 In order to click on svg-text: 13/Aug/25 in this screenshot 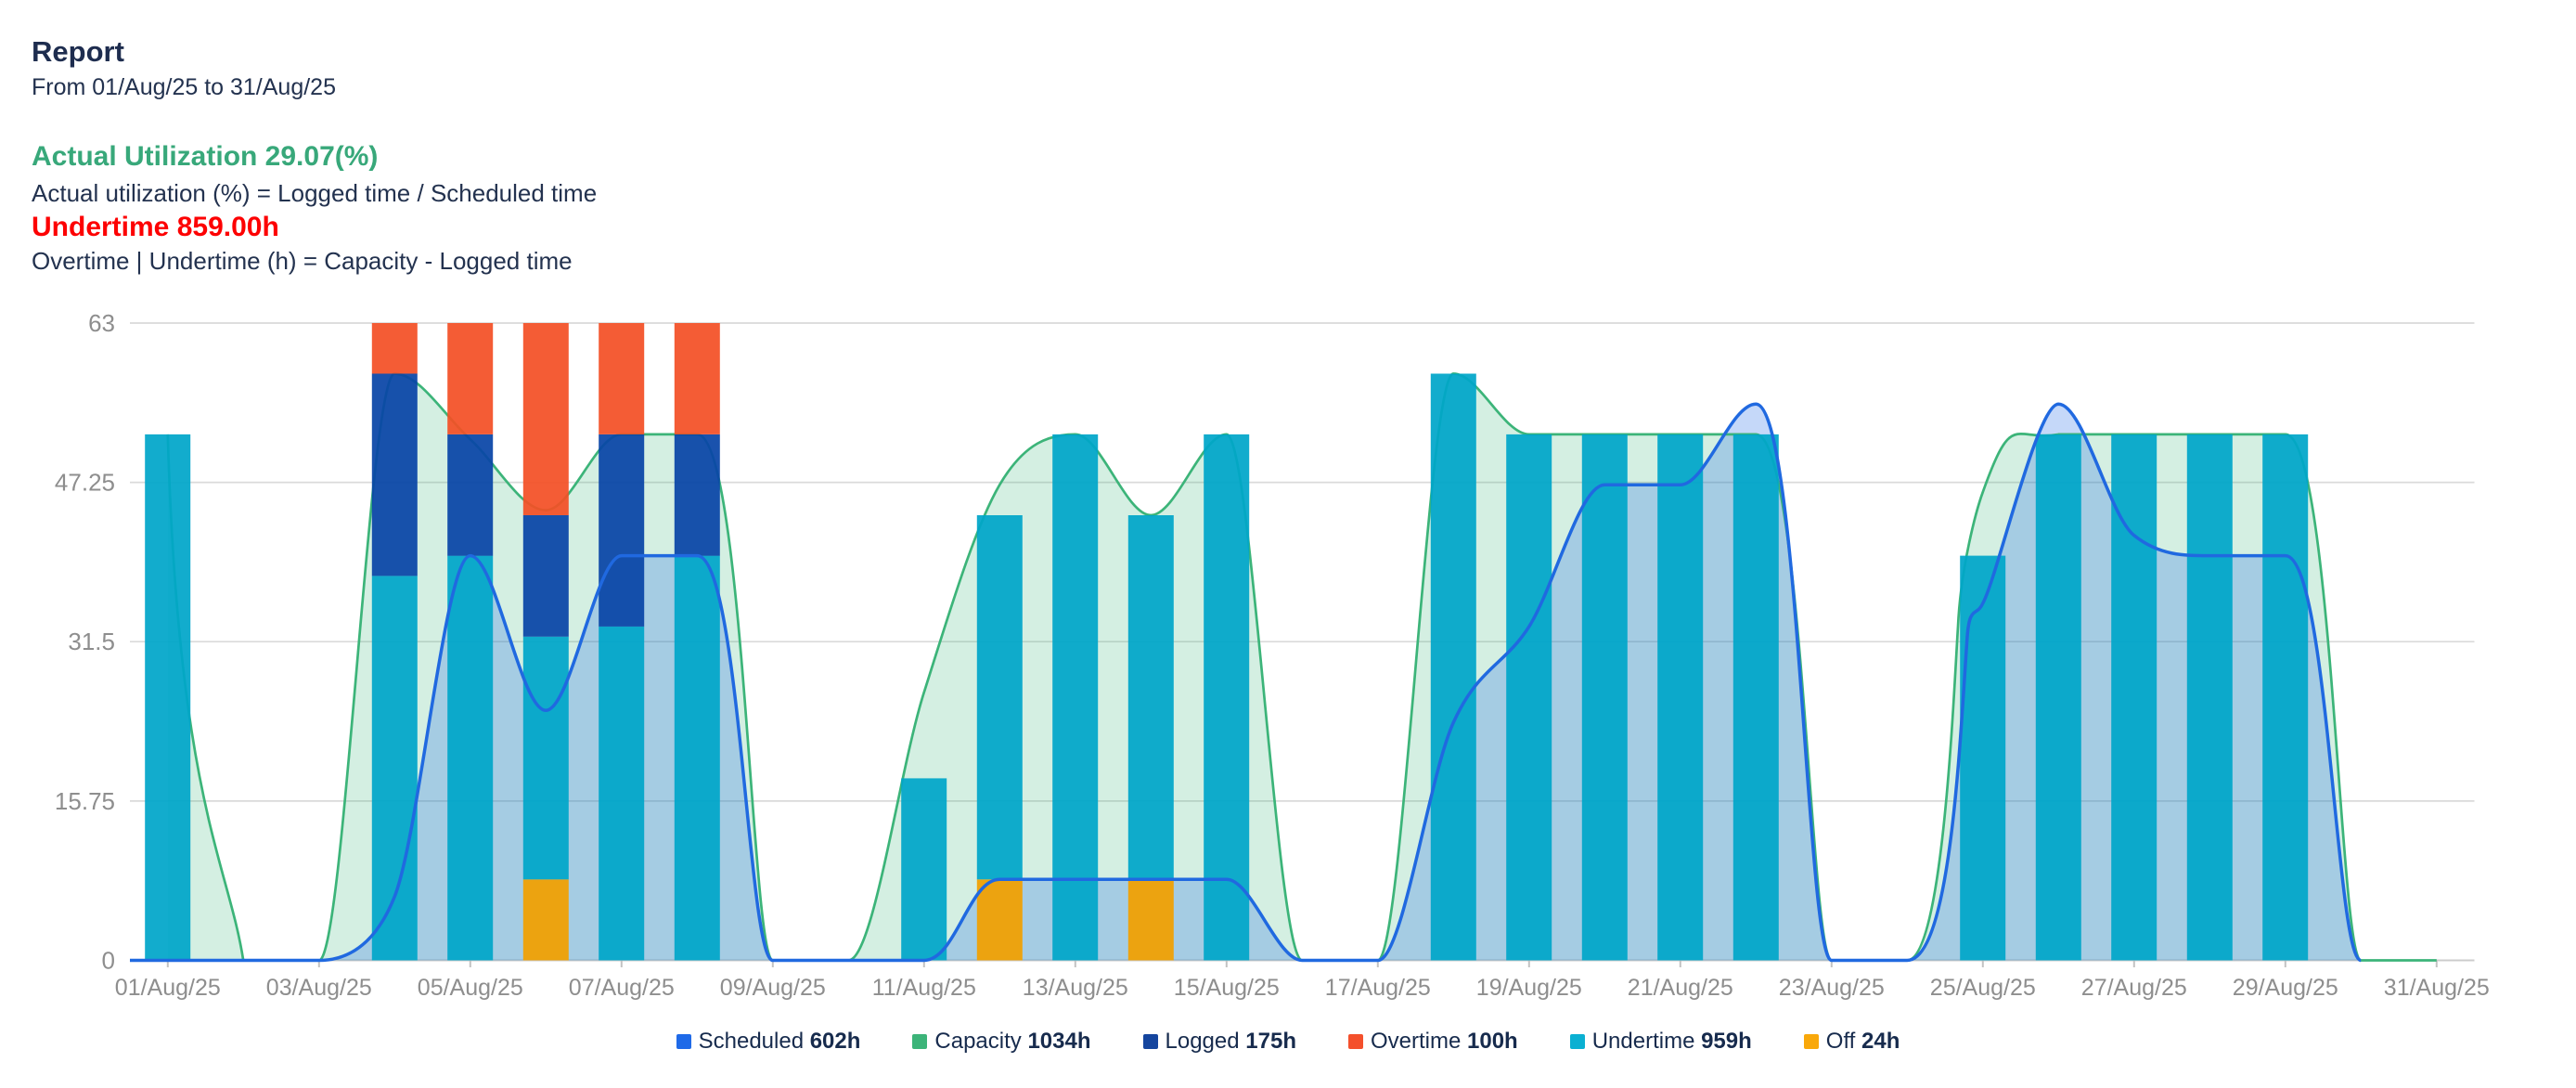, I will do `click(1075, 988)`.